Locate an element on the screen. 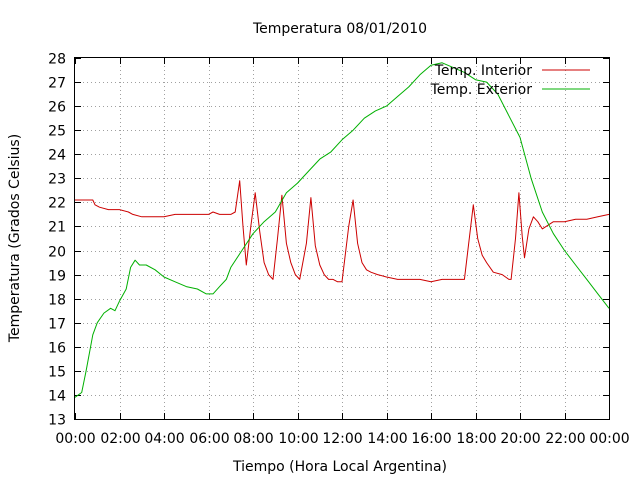 This screenshot has width=640, height=480. y-axis-label: Temperatura (Grados Celsius) is located at coordinates (15, 238).